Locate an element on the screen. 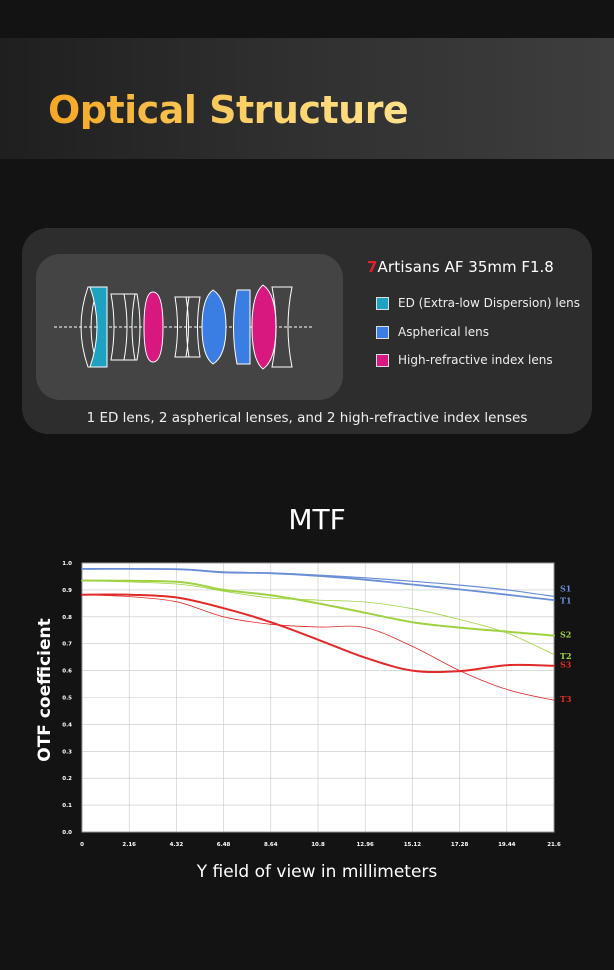  x-tick-label: 12.96 is located at coordinates (365, 845).